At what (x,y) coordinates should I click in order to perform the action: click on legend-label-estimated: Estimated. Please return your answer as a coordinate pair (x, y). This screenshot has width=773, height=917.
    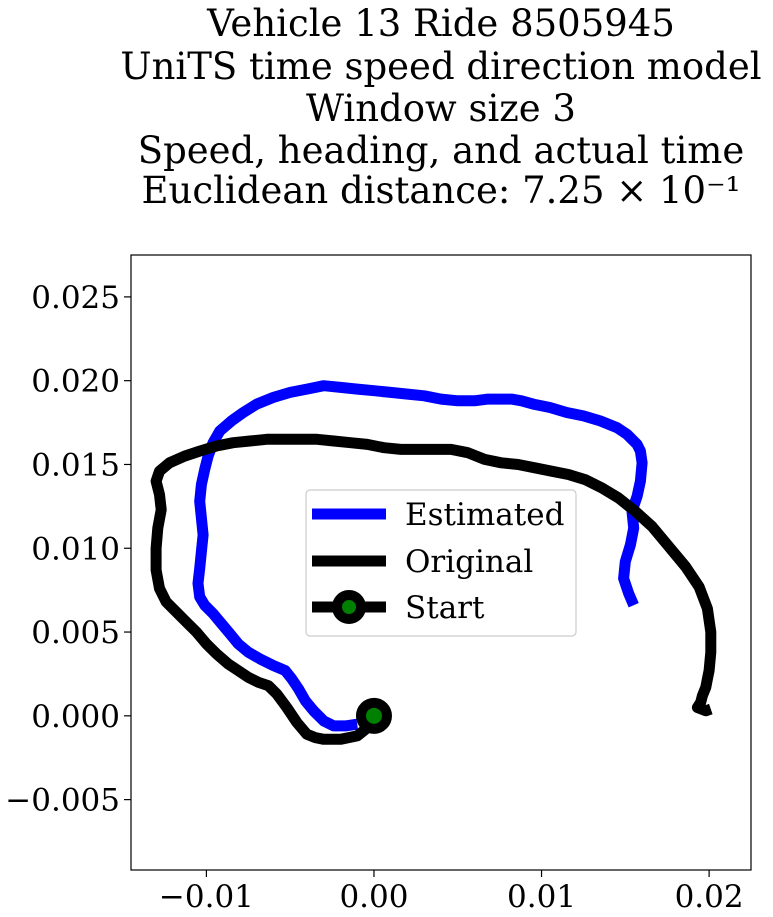
    Looking at the image, I should click on (484, 515).